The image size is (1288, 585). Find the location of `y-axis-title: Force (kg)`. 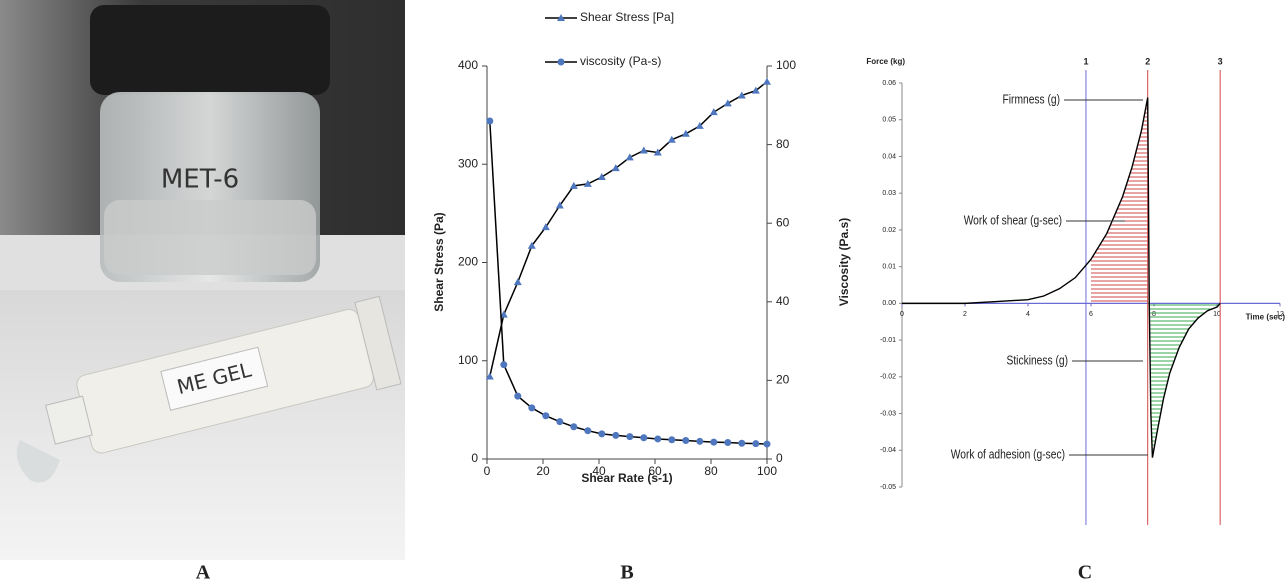

y-axis-title: Force (kg) is located at coordinates (885, 61).